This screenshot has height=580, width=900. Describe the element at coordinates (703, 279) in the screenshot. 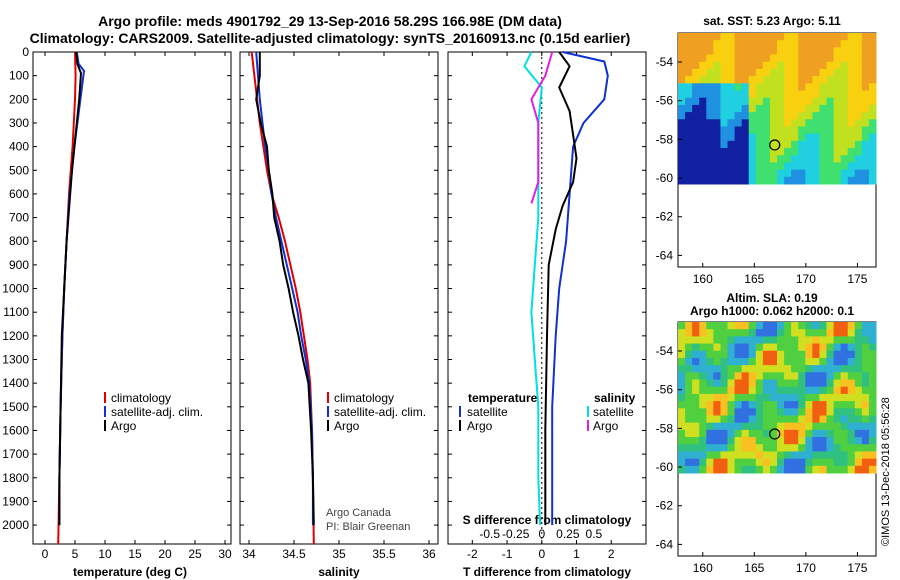

I see `map-x-tick-label: 160` at that location.